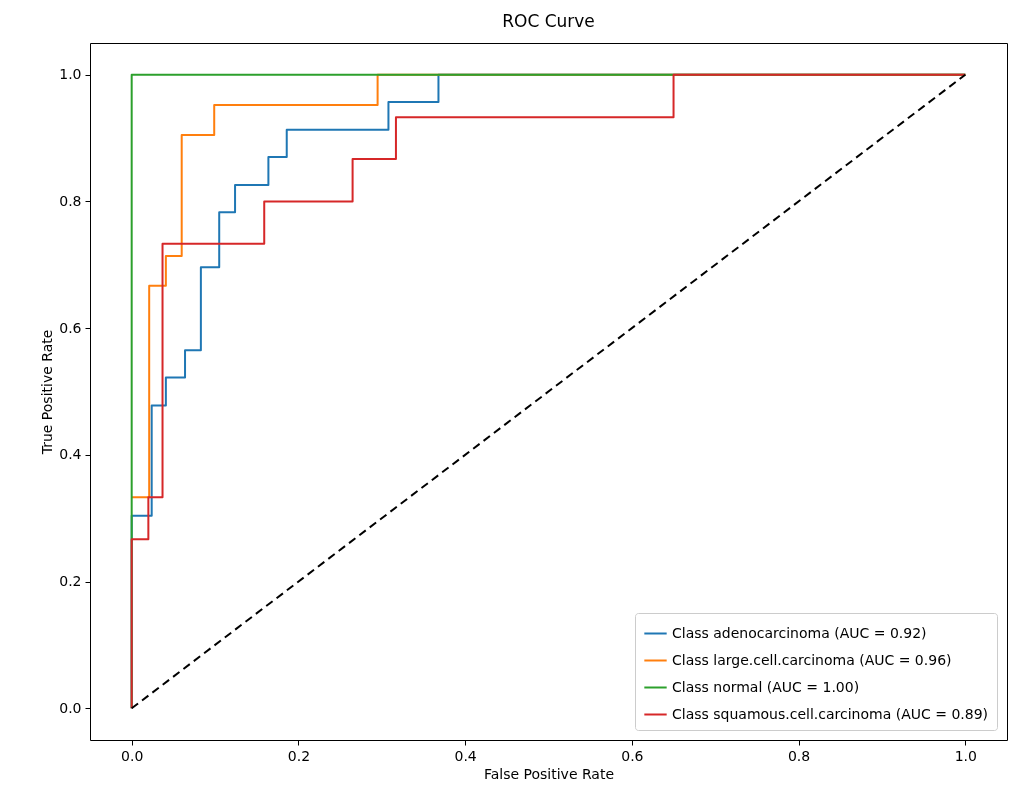 Image resolution: width=1009 pixels, height=803 pixels. I want to click on y-tick-label: 0.6, so click(70, 327).